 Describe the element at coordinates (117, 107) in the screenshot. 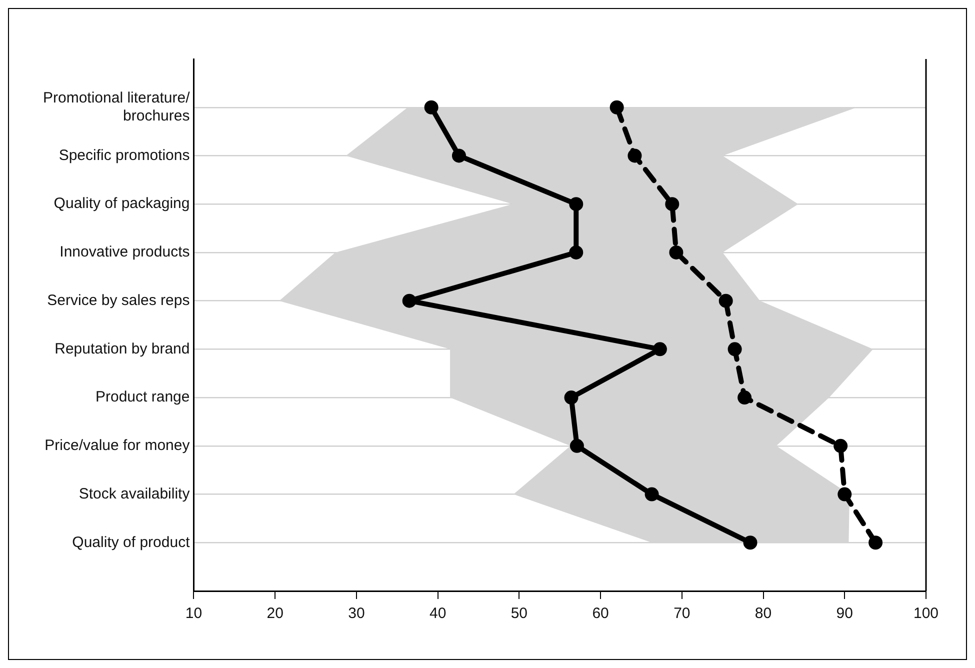

I see `y-tick-label: Promotional literature/brochures` at that location.